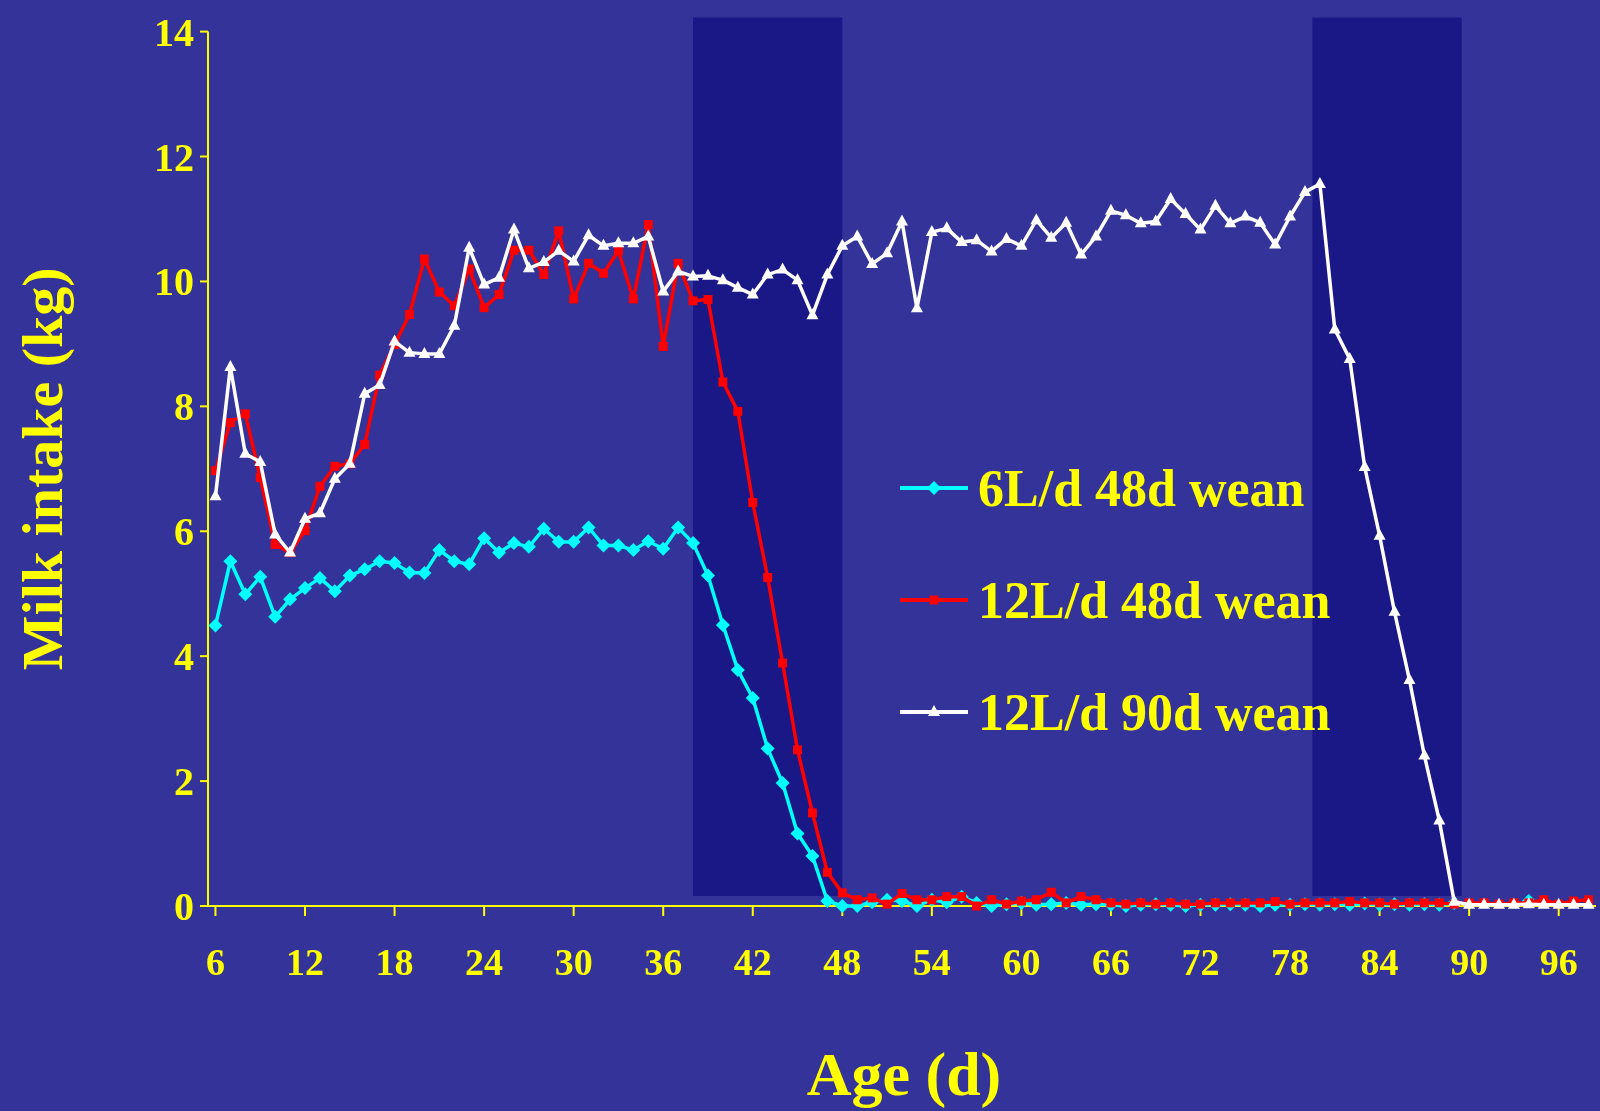 The height and width of the screenshot is (1111, 1600). I want to click on x-tick-label: 6, so click(215, 962).